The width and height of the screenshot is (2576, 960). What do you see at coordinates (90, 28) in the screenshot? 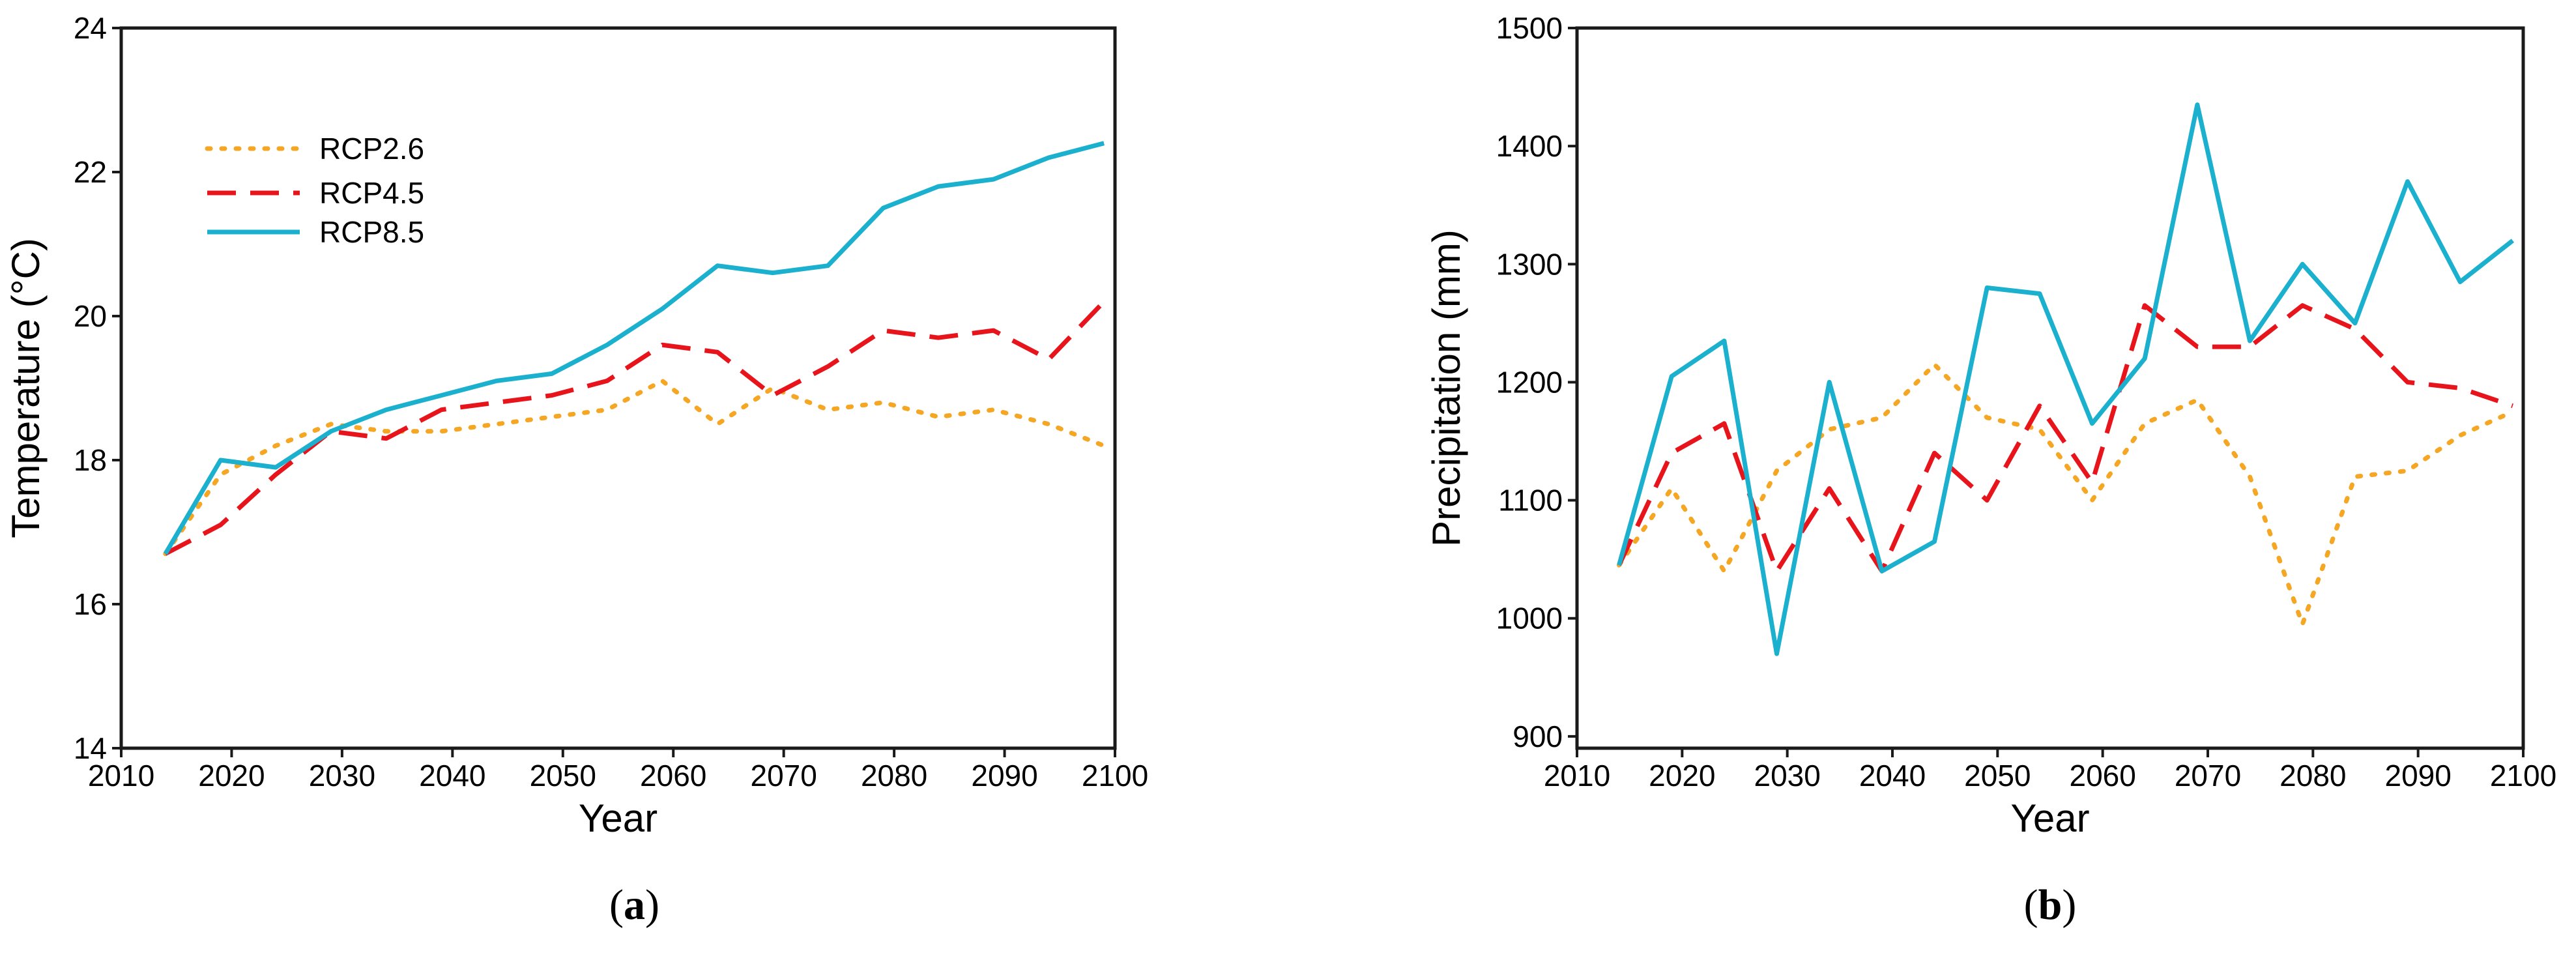
I see `y-tick-label: 24` at bounding box center [90, 28].